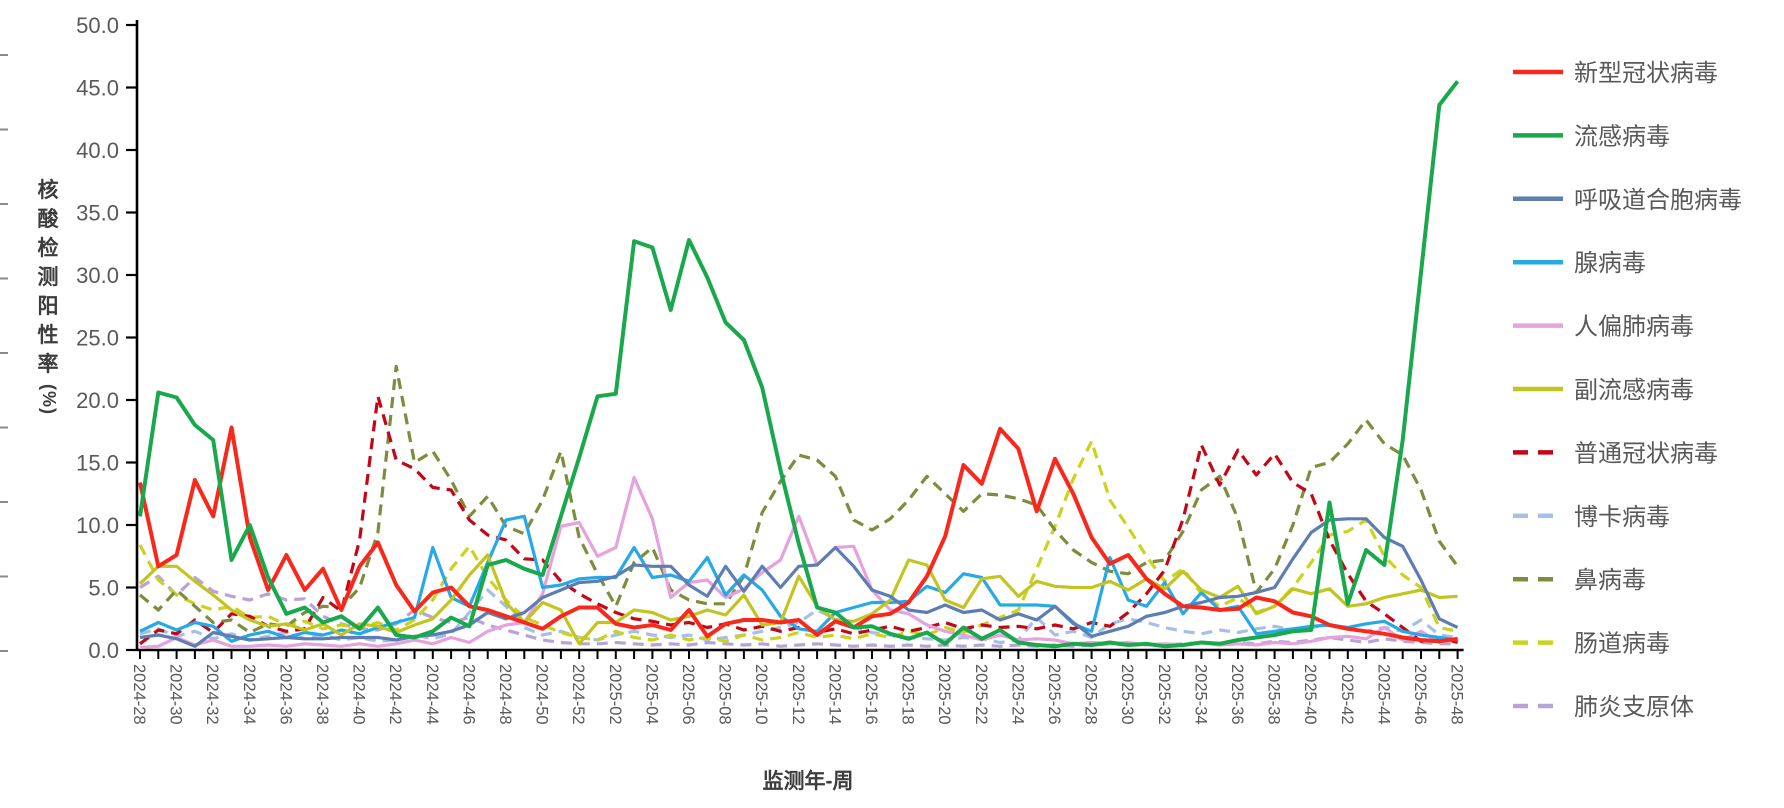  Describe the element at coordinates (1347, 694) in the screenshot. I see `x-tick-label: 2025-42` at that location.